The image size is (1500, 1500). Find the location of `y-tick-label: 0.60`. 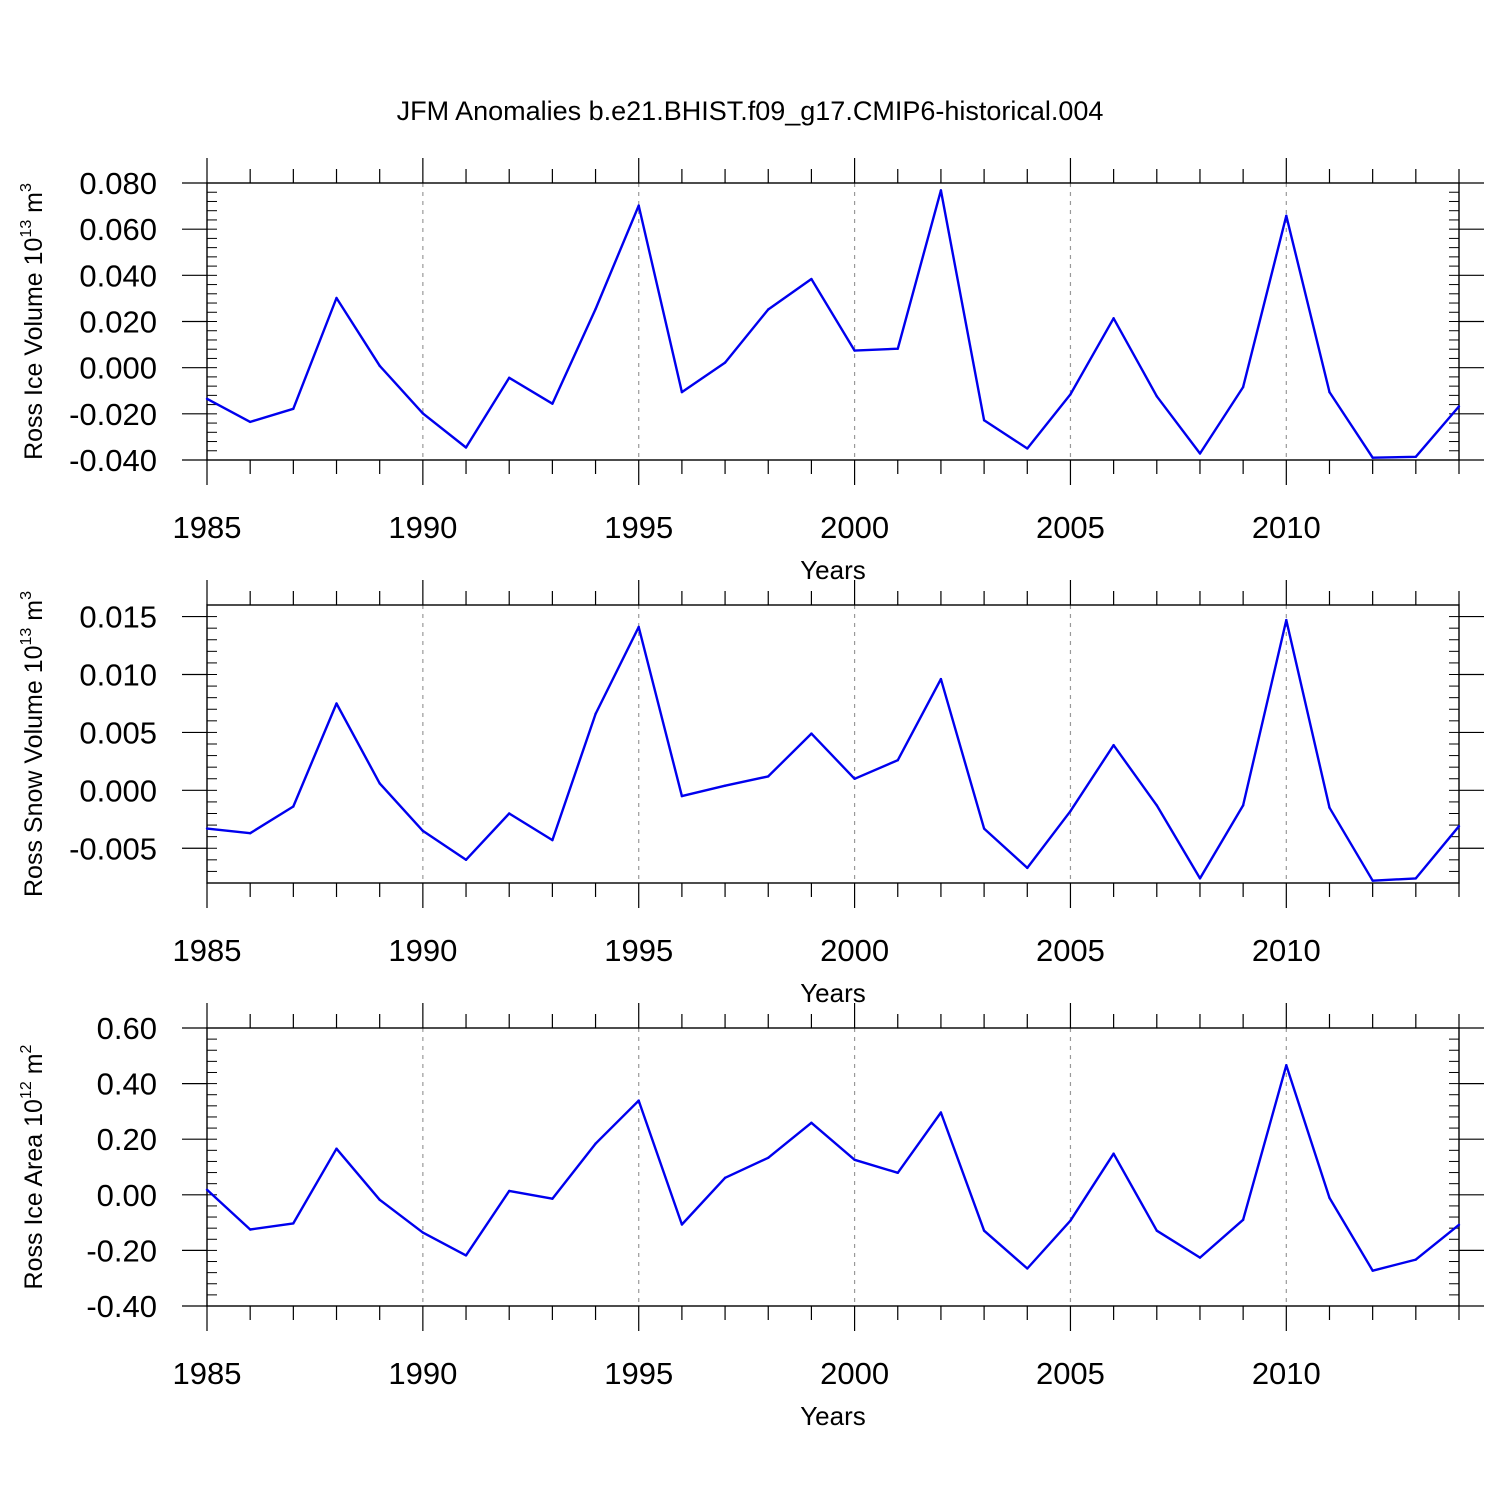

y-tick-label: 0.60 is located at coordinates (127, 1028).